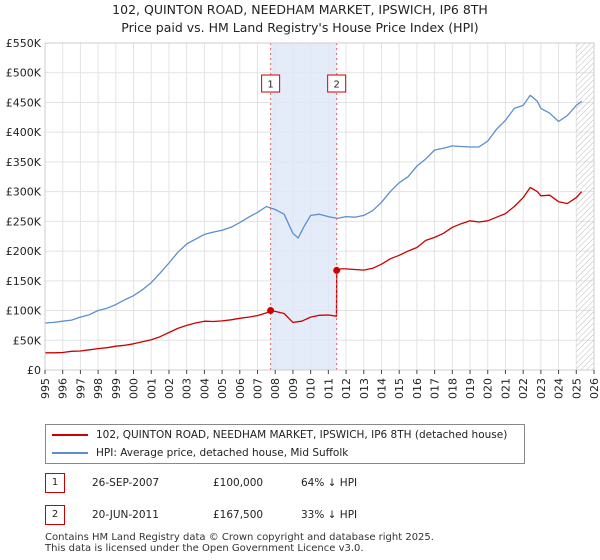  What do you see at coordinates (328, 389) in the screenshot?
I see `x-tick-label: 2011` at bounding box center [328, 389].